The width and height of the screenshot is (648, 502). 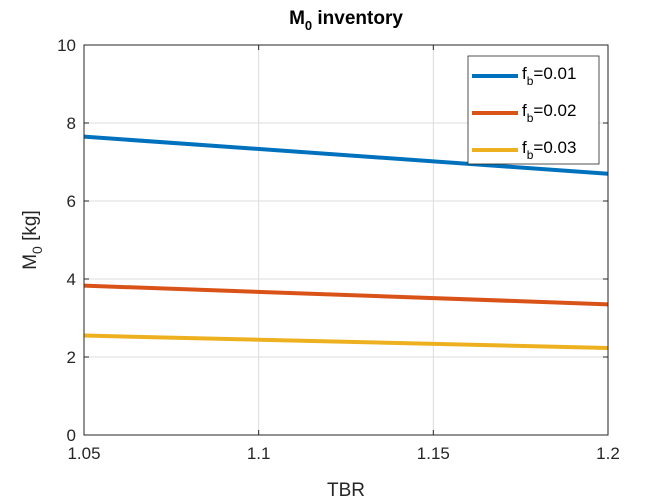 What do you see at coordinates (608, 453) in the screenshot?
I see `x-tick-label: 1.2` at bounding box center [608, 453].